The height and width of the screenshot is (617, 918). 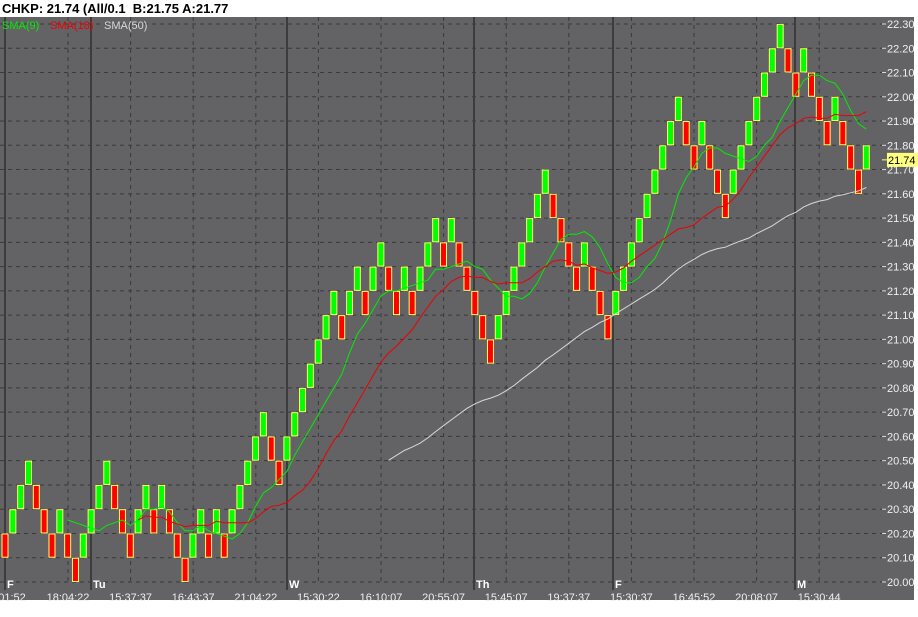 What do you see at coordinates (901, 316) in the screenshot?
I see `y-tick-label: 21.10` at bounding box center [901, 316].